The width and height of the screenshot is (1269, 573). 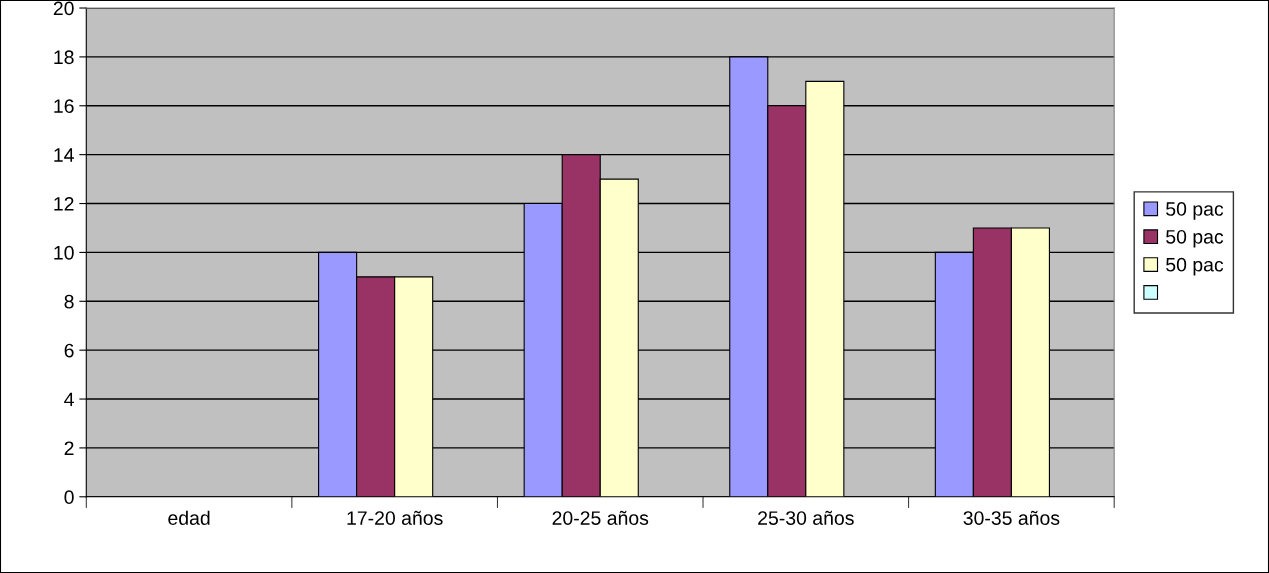 I want to click on y-tick-label: 6, so click(x=69, y=350).